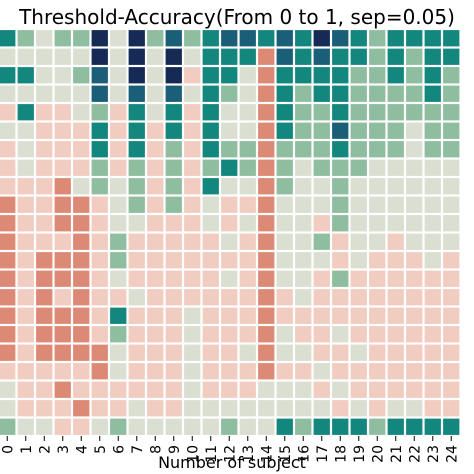  I want to click on heatmap-cell-r15-c1, so click(25, 315).